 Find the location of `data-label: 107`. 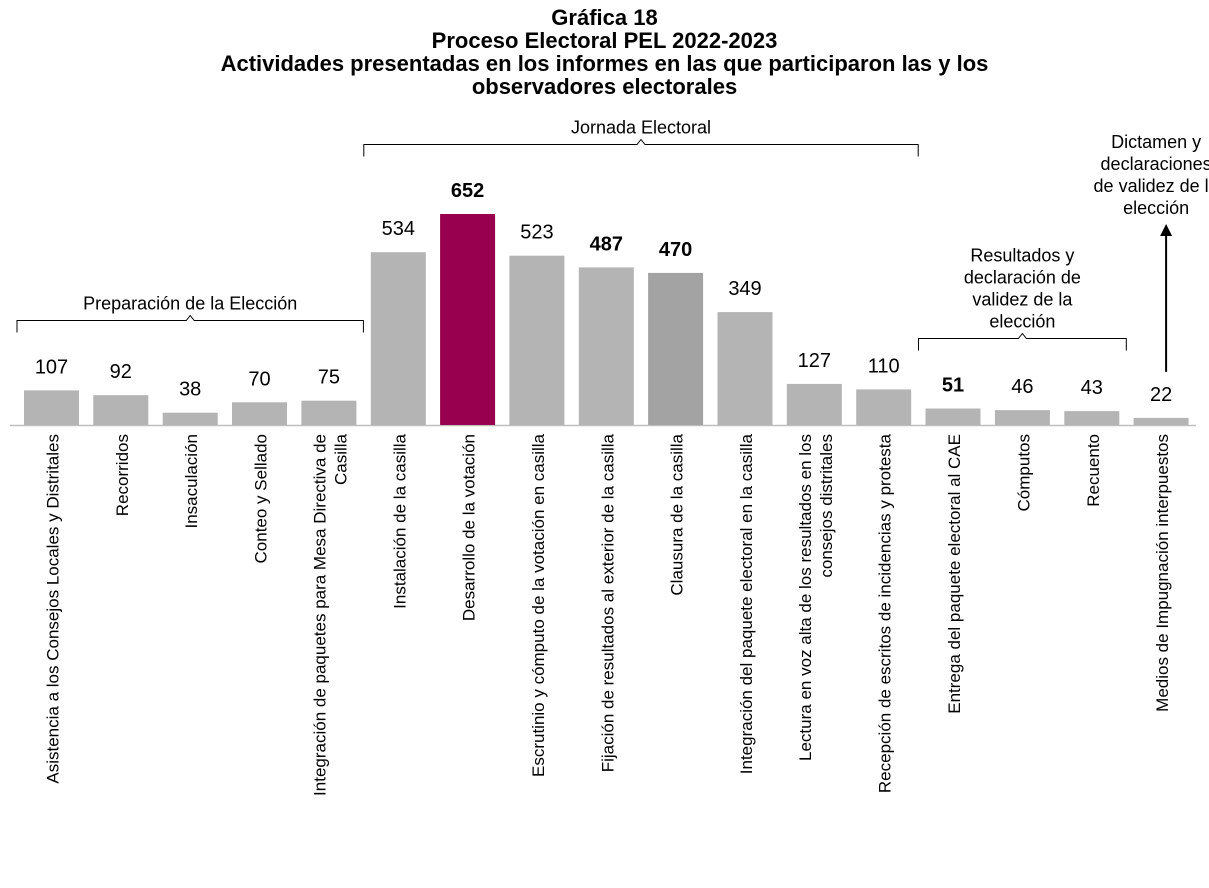

data-label: 107 is located at coordinates (51, 367).